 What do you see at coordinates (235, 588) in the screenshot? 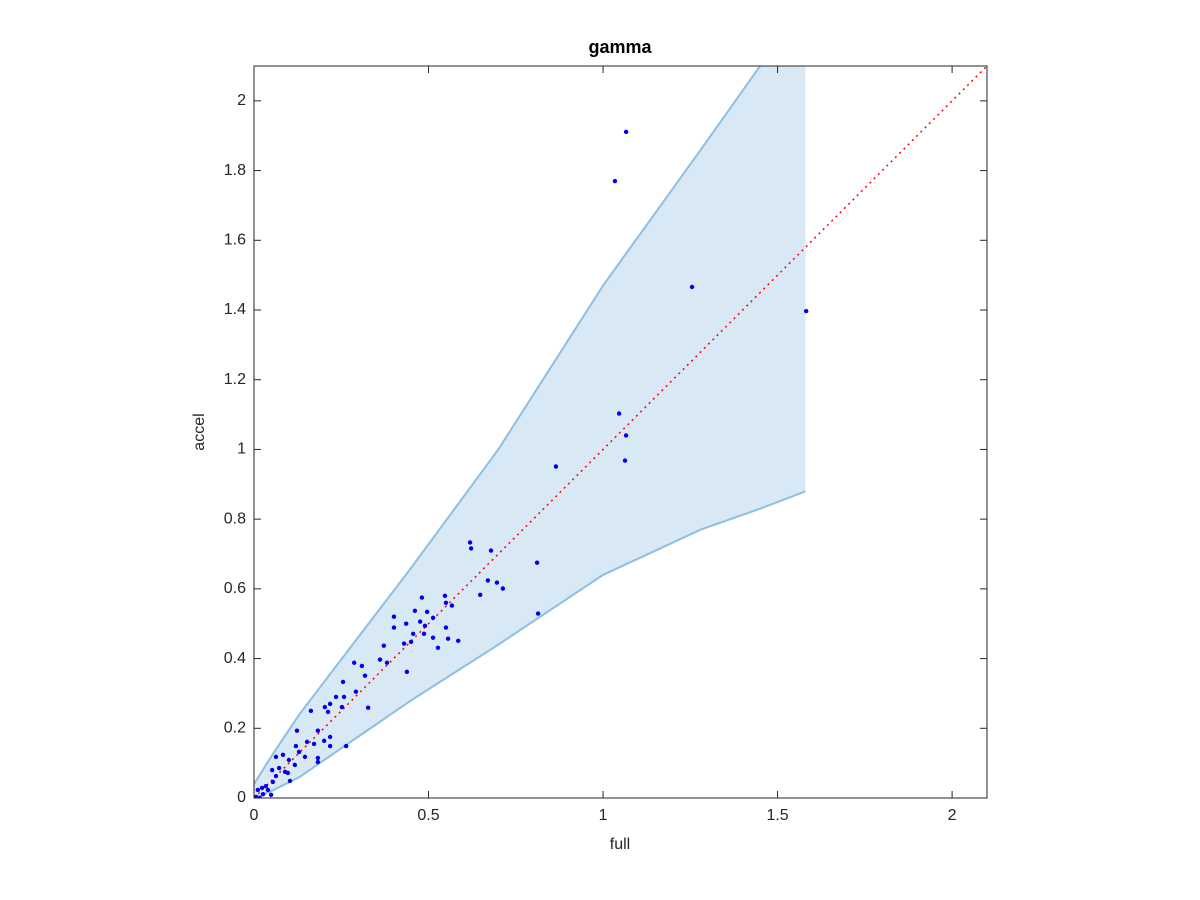
I see `y-tick-label: 0.6` at bounding box center [235, 588].